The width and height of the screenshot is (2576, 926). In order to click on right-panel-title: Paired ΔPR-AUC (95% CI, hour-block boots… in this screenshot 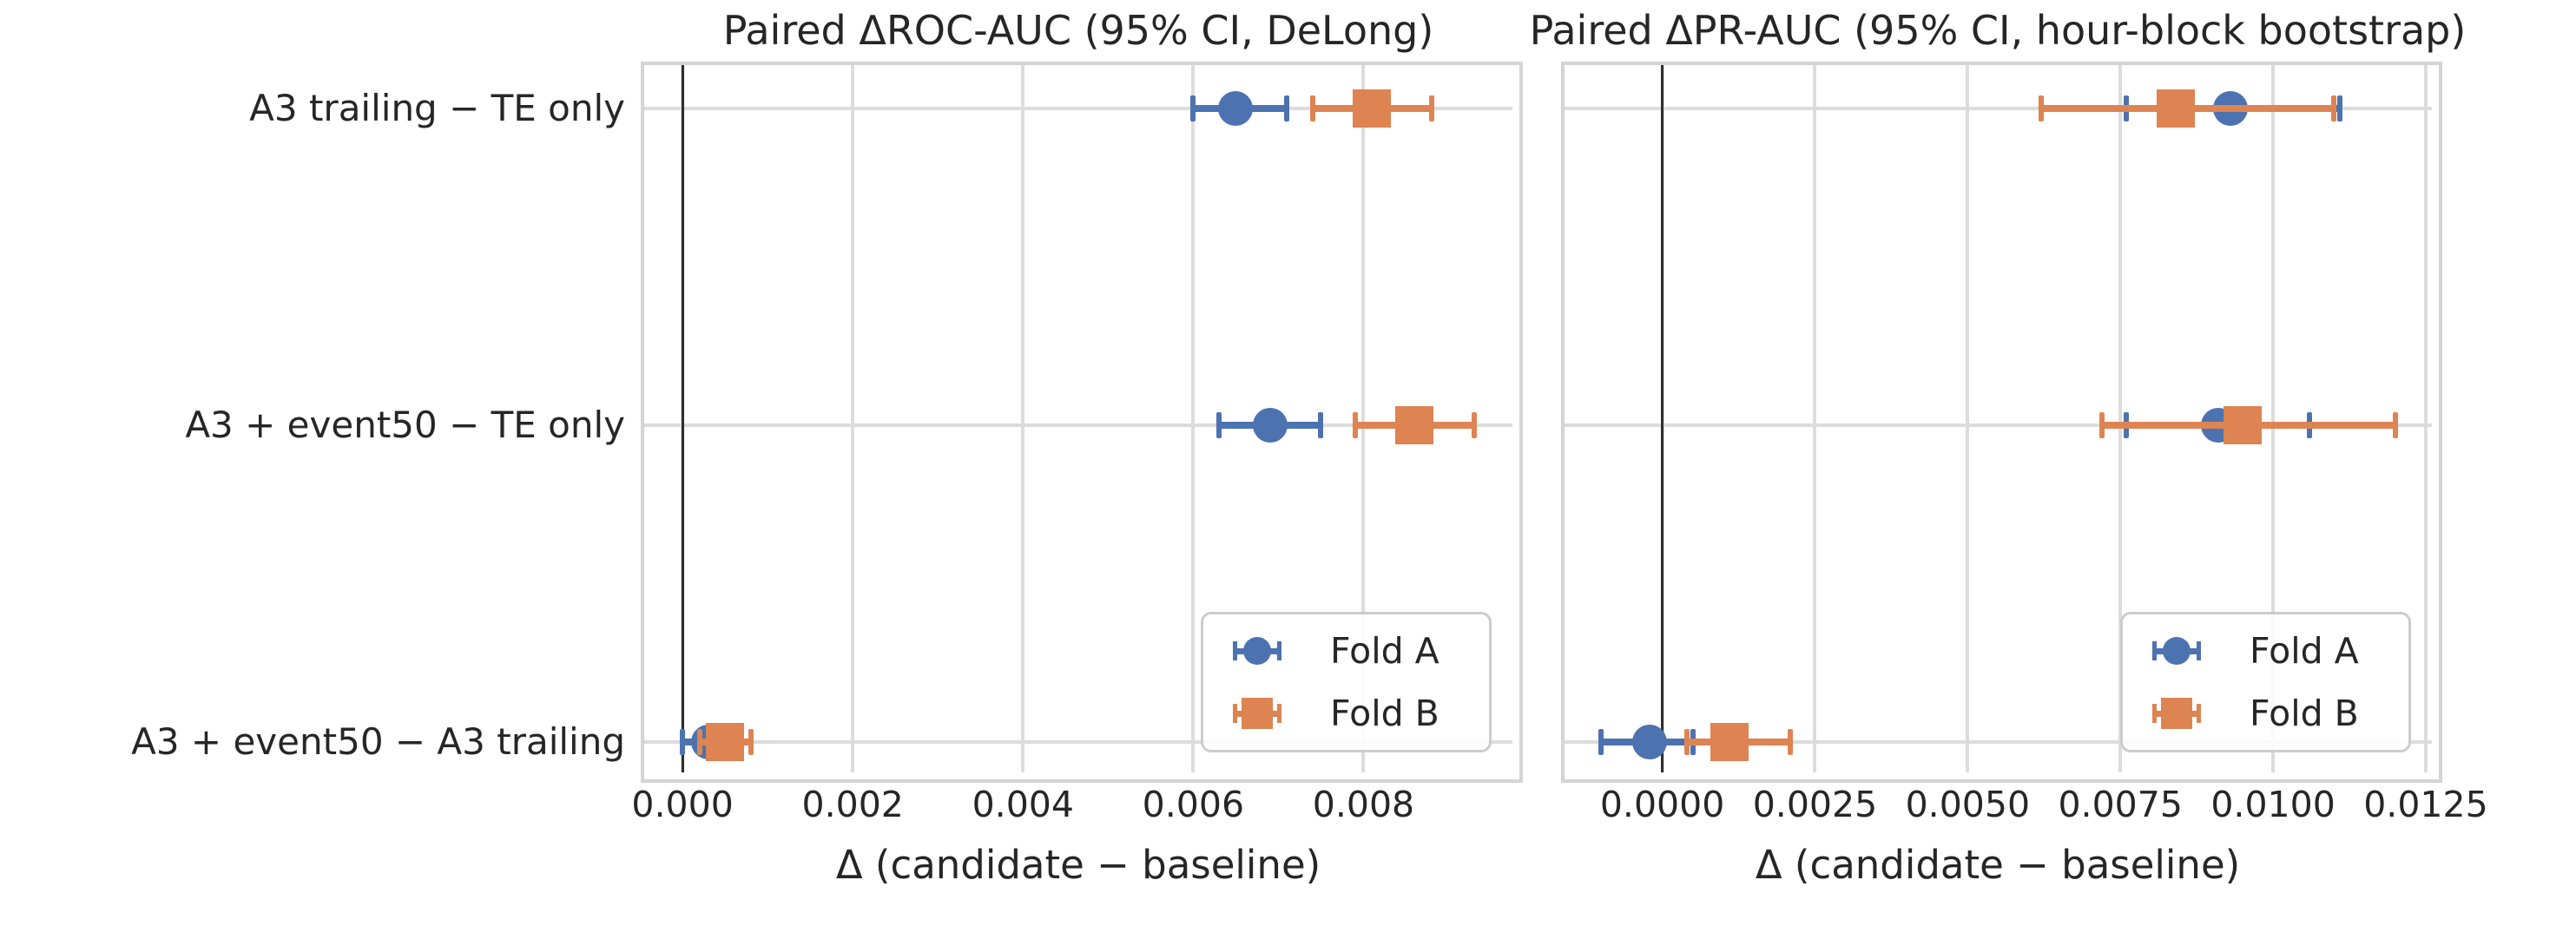, I will do `click(1998, 30)`.